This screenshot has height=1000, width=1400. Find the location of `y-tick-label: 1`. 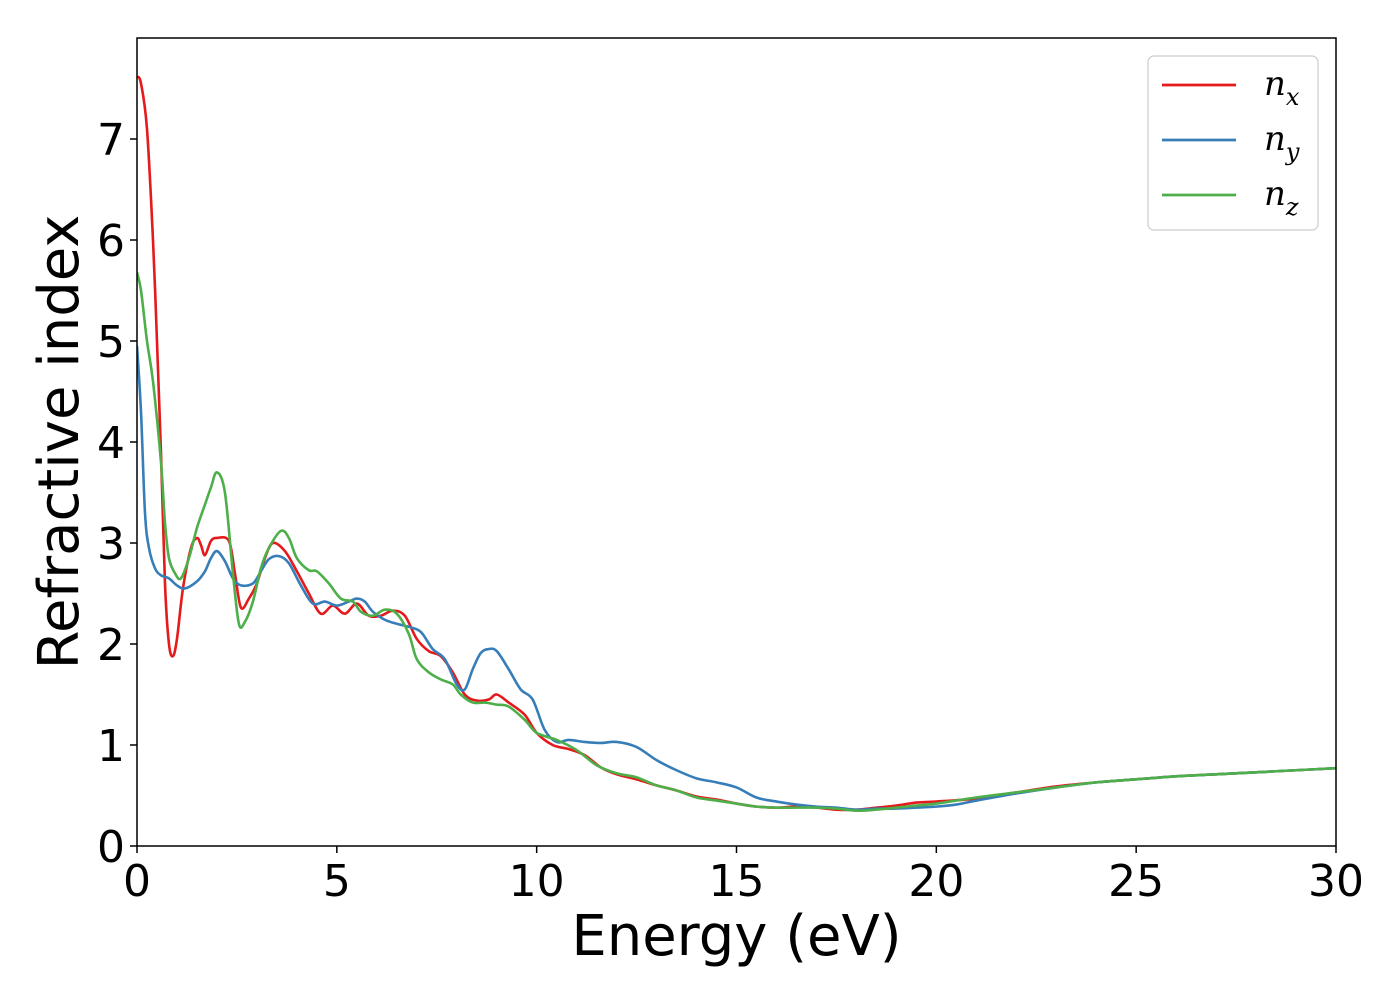

y-tick-label: 1 is located at coordinates (111, 746).